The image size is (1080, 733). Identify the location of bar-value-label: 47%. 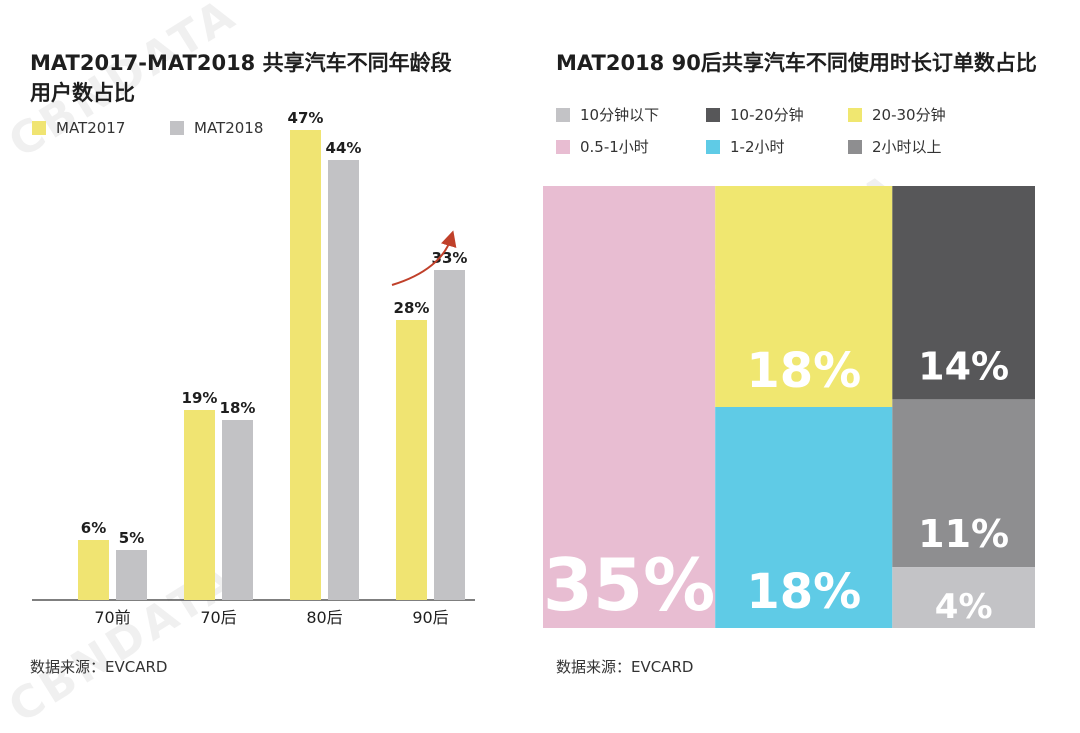
(306, 118).